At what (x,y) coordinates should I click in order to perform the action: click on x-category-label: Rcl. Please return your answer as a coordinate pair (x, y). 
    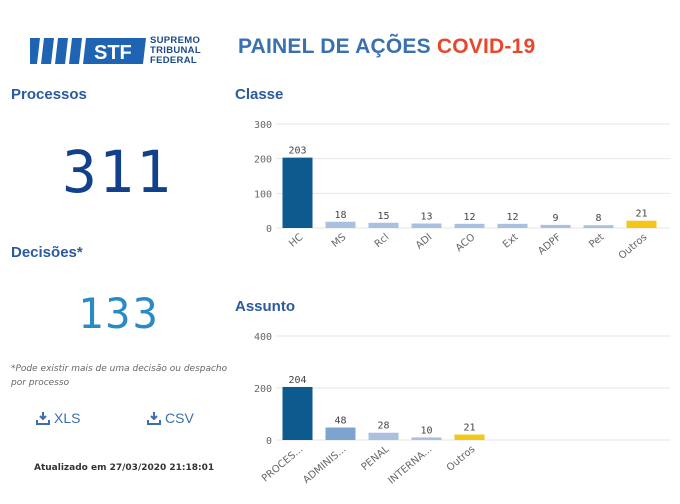
    Looking at the image, I should click on (382, 241).